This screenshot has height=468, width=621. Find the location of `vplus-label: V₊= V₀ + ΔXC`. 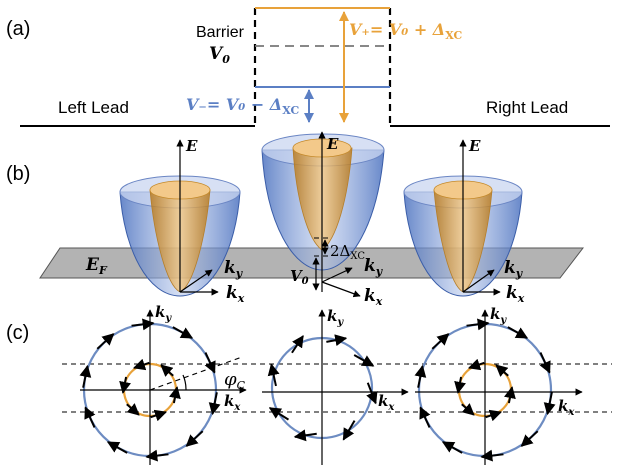

vplus-label: V₊= V₀ + ΔXC is located at coordinates (406, 31).